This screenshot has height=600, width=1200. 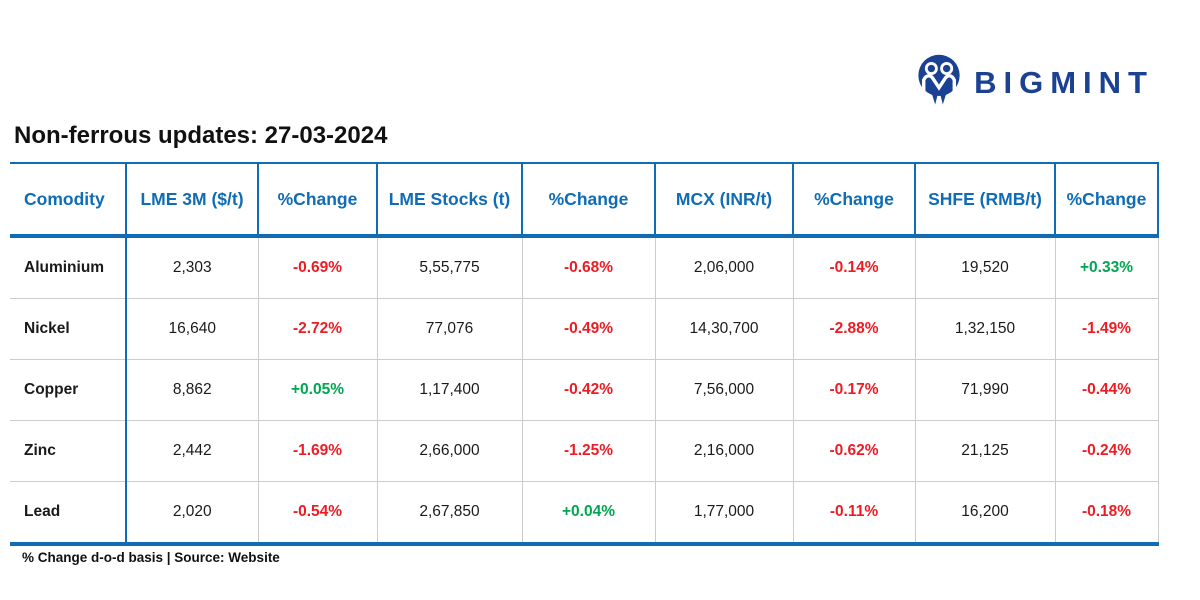 What do you see at coordinates (449, 512) in the screenshot?
I see `lme-stocks-value: 2,67,850` at bounding box center [449, 512].